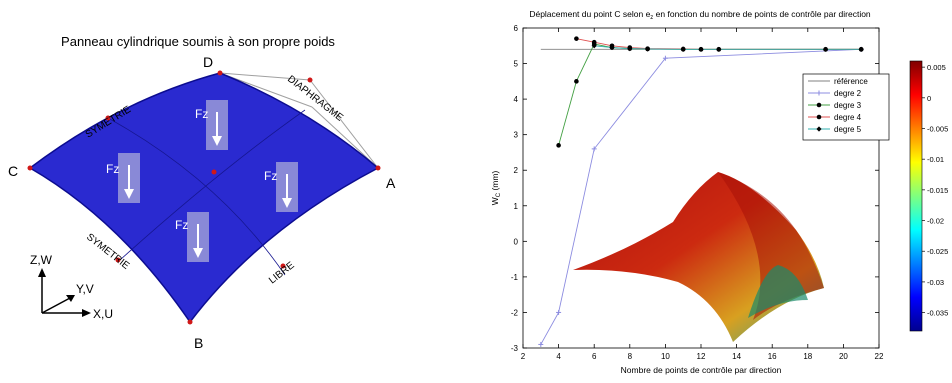 The width and height of the screenshot is (952, 383). I want to click on legend-label: degre 5, so click(848, 129).